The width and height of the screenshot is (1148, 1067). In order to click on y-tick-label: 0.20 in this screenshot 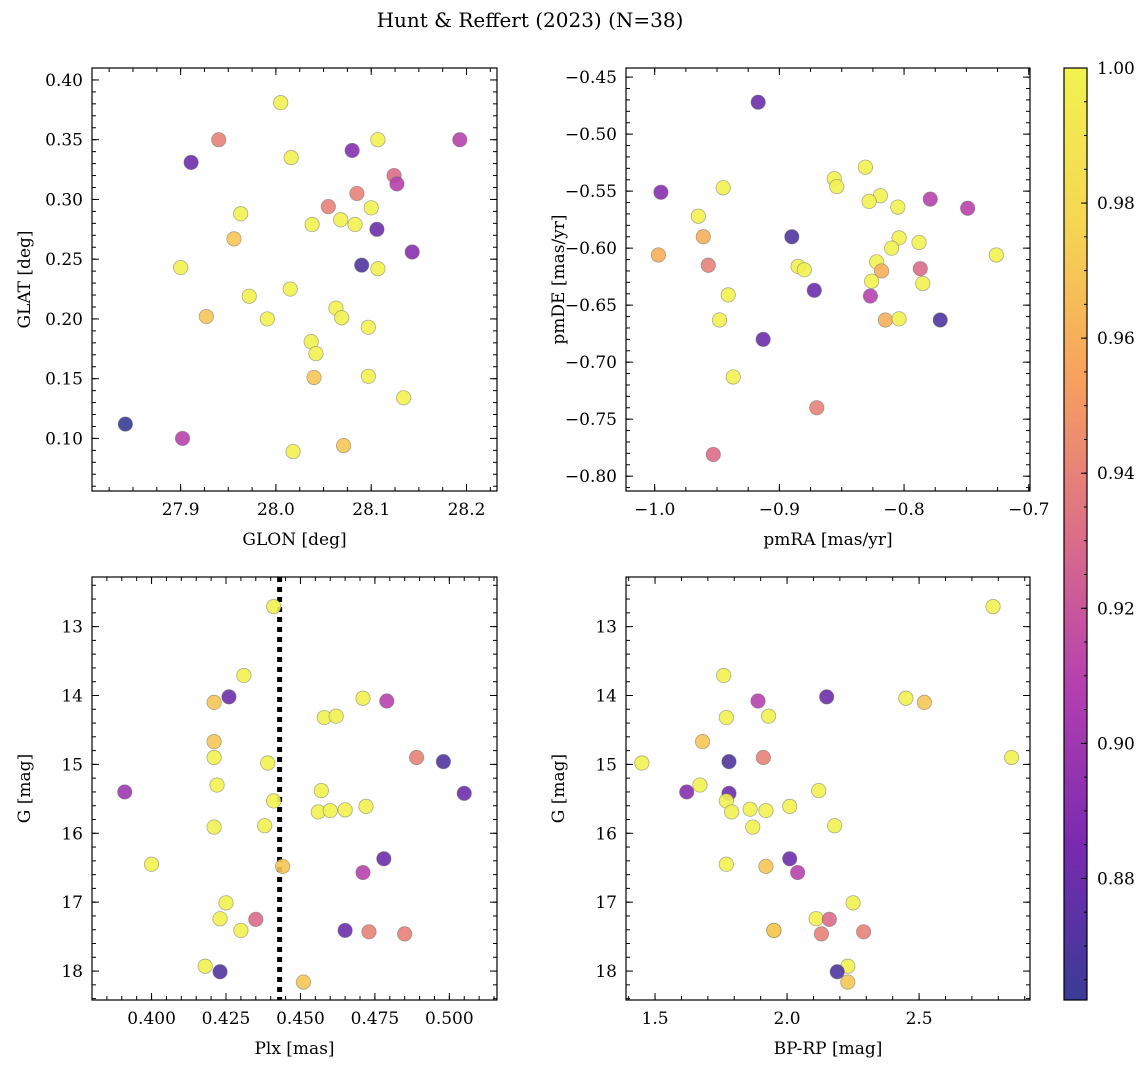, I will do `click(64, 320)`.